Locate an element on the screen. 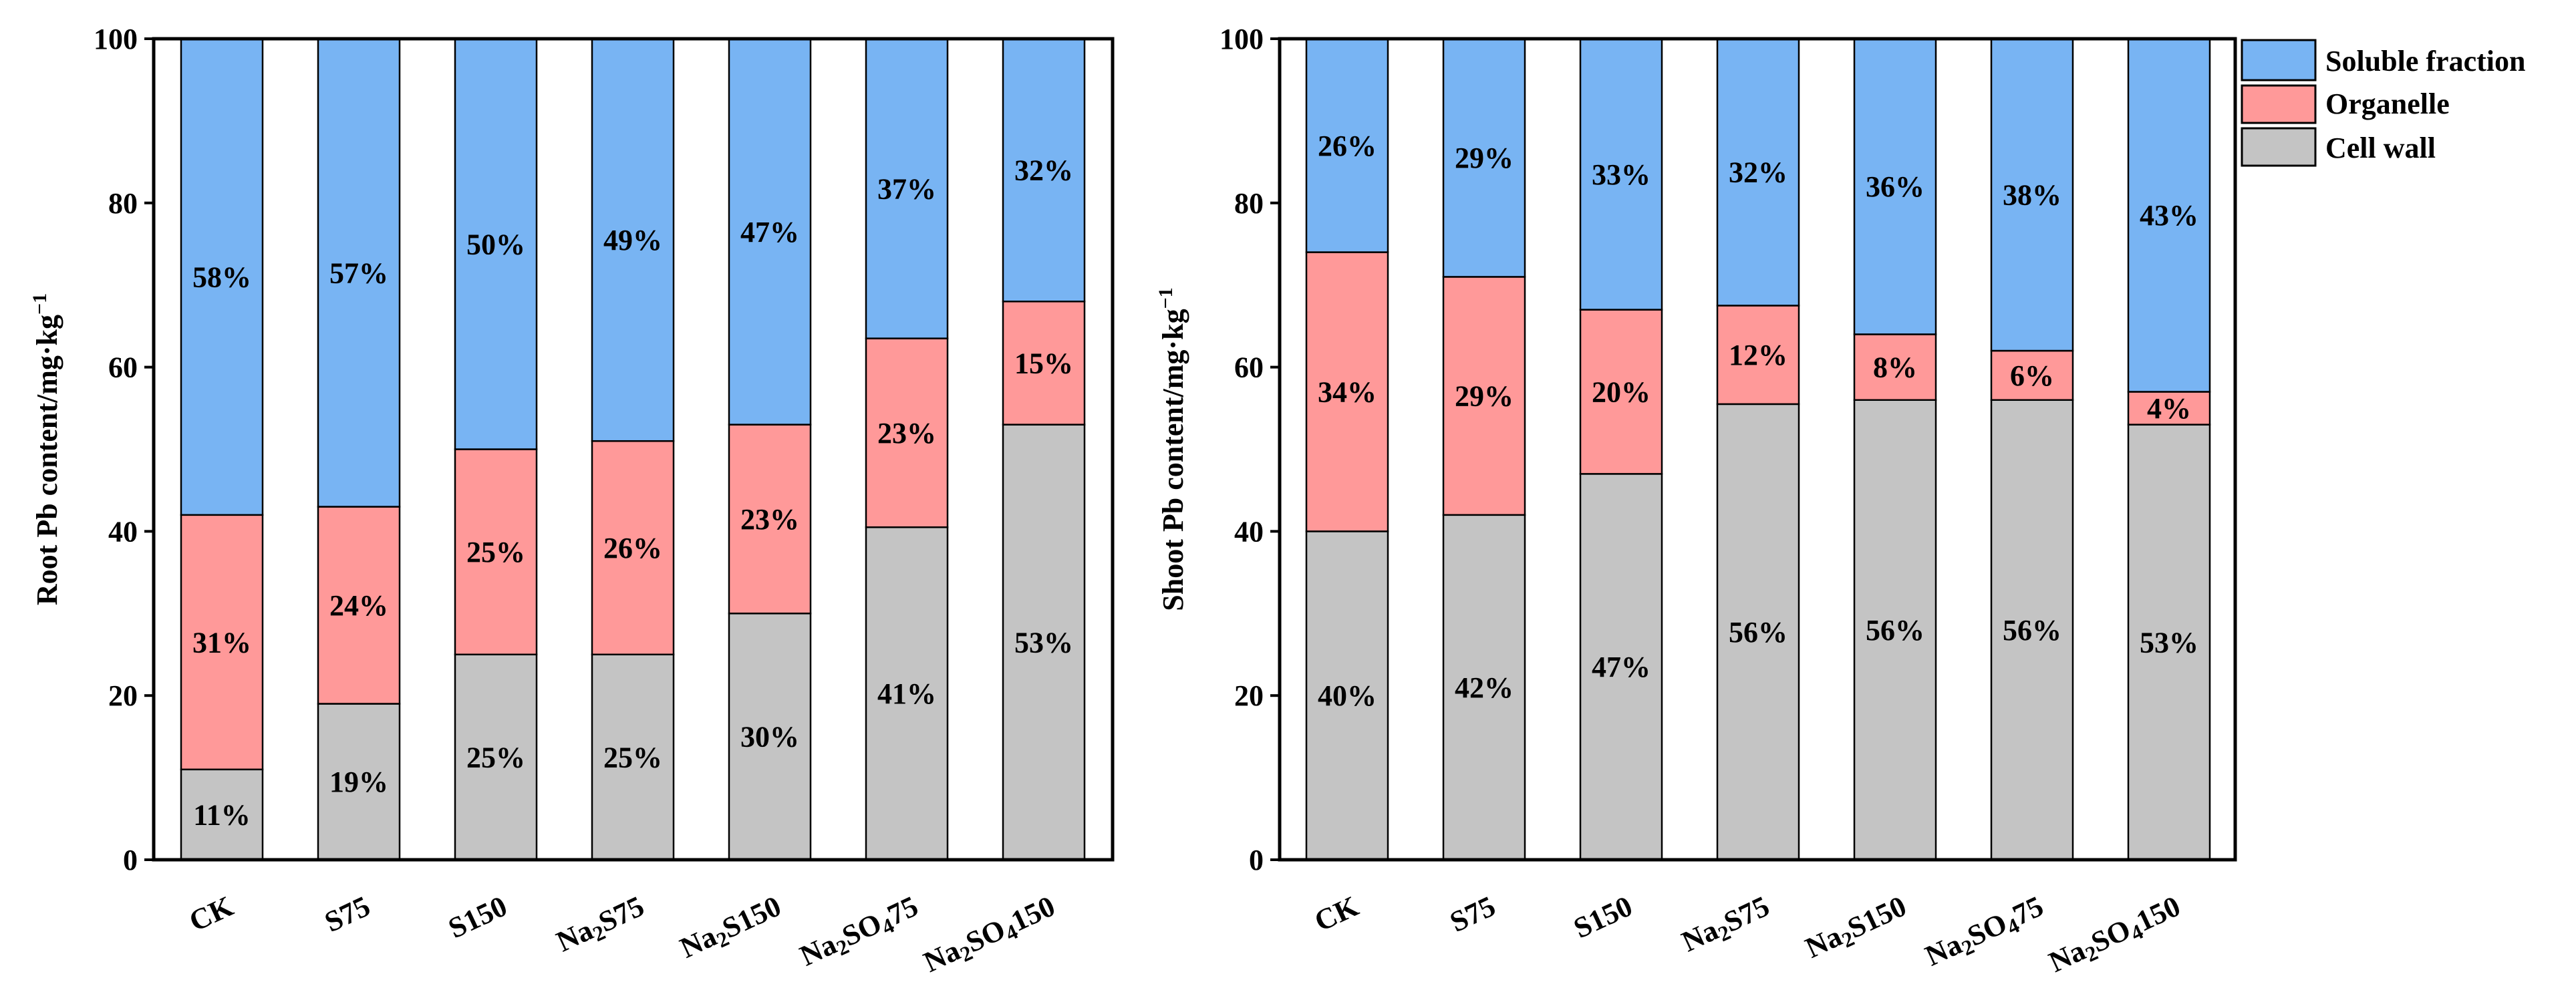 The image size is (2576, 982). shoot-label-cell-wall-5: 56% is located at coordinates (2032, 630).